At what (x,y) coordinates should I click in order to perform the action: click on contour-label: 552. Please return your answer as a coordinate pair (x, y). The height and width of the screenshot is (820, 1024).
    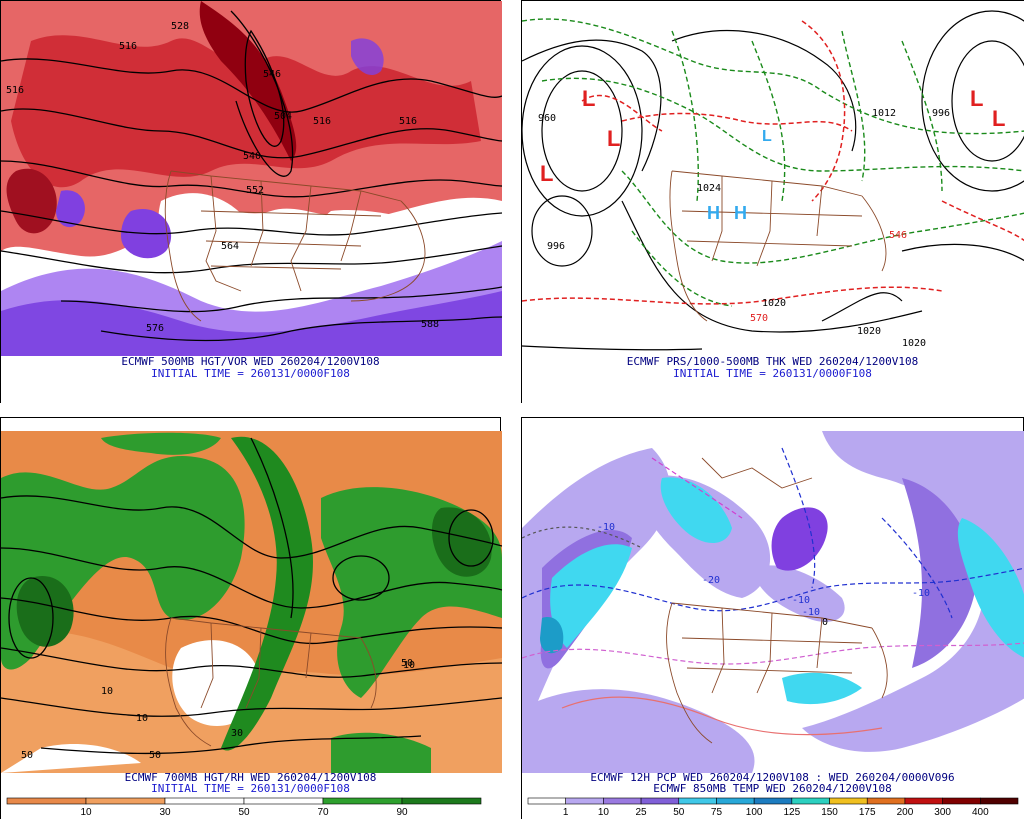
    Looking at the image, I should click on (255, 190).